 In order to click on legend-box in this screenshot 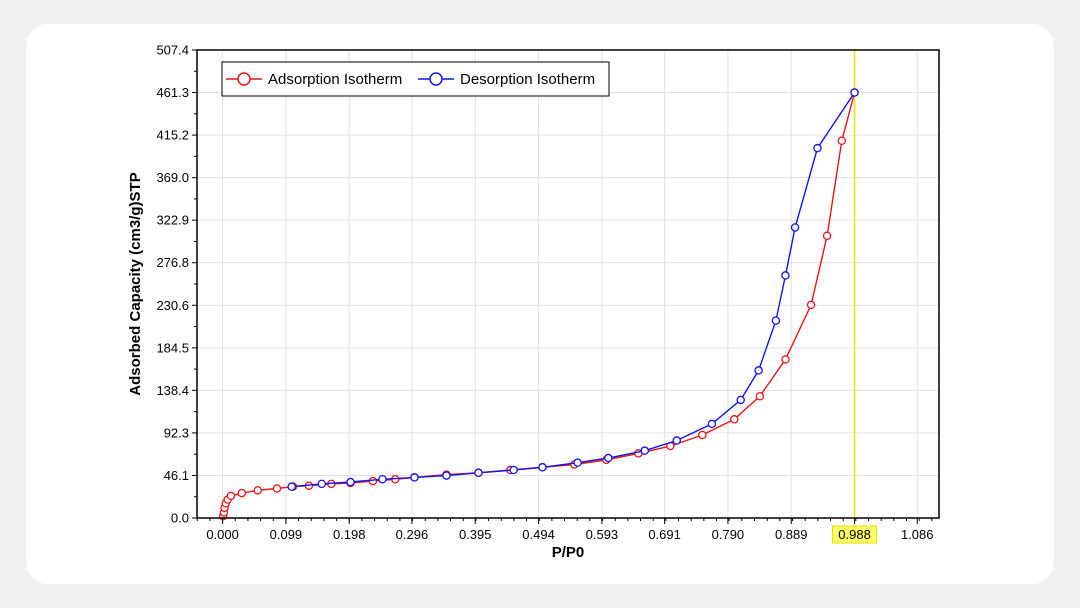, I will do `click(415, 79)`.